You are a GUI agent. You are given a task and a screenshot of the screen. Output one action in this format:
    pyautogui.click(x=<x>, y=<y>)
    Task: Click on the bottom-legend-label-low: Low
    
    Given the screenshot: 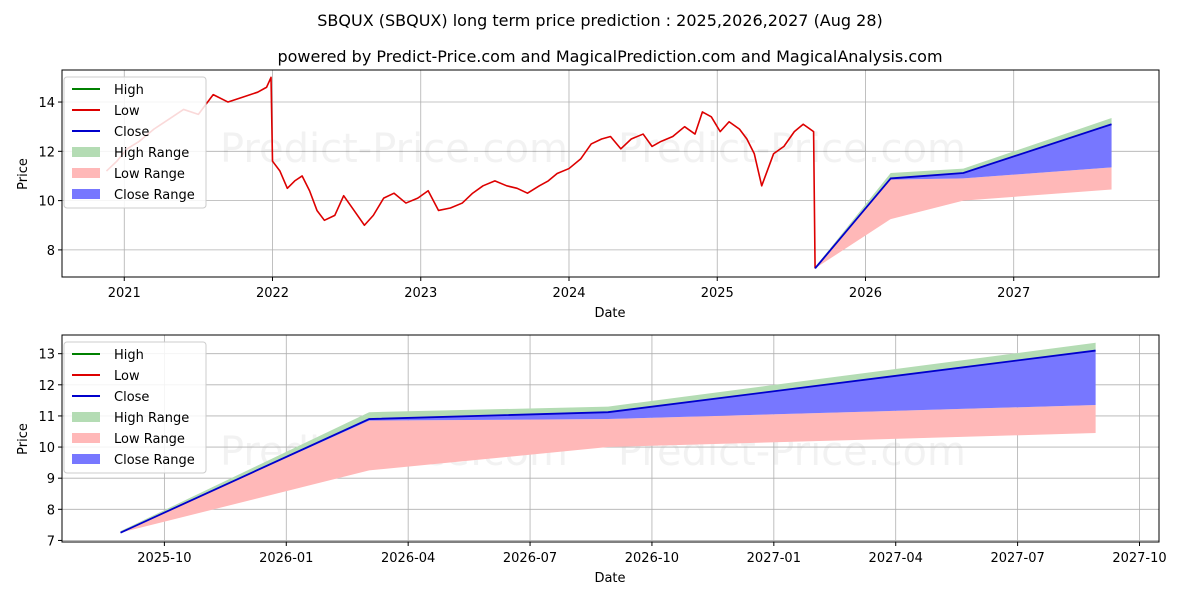 What is the action you would take?
    pyautogui.click(x=127, y=376)
    